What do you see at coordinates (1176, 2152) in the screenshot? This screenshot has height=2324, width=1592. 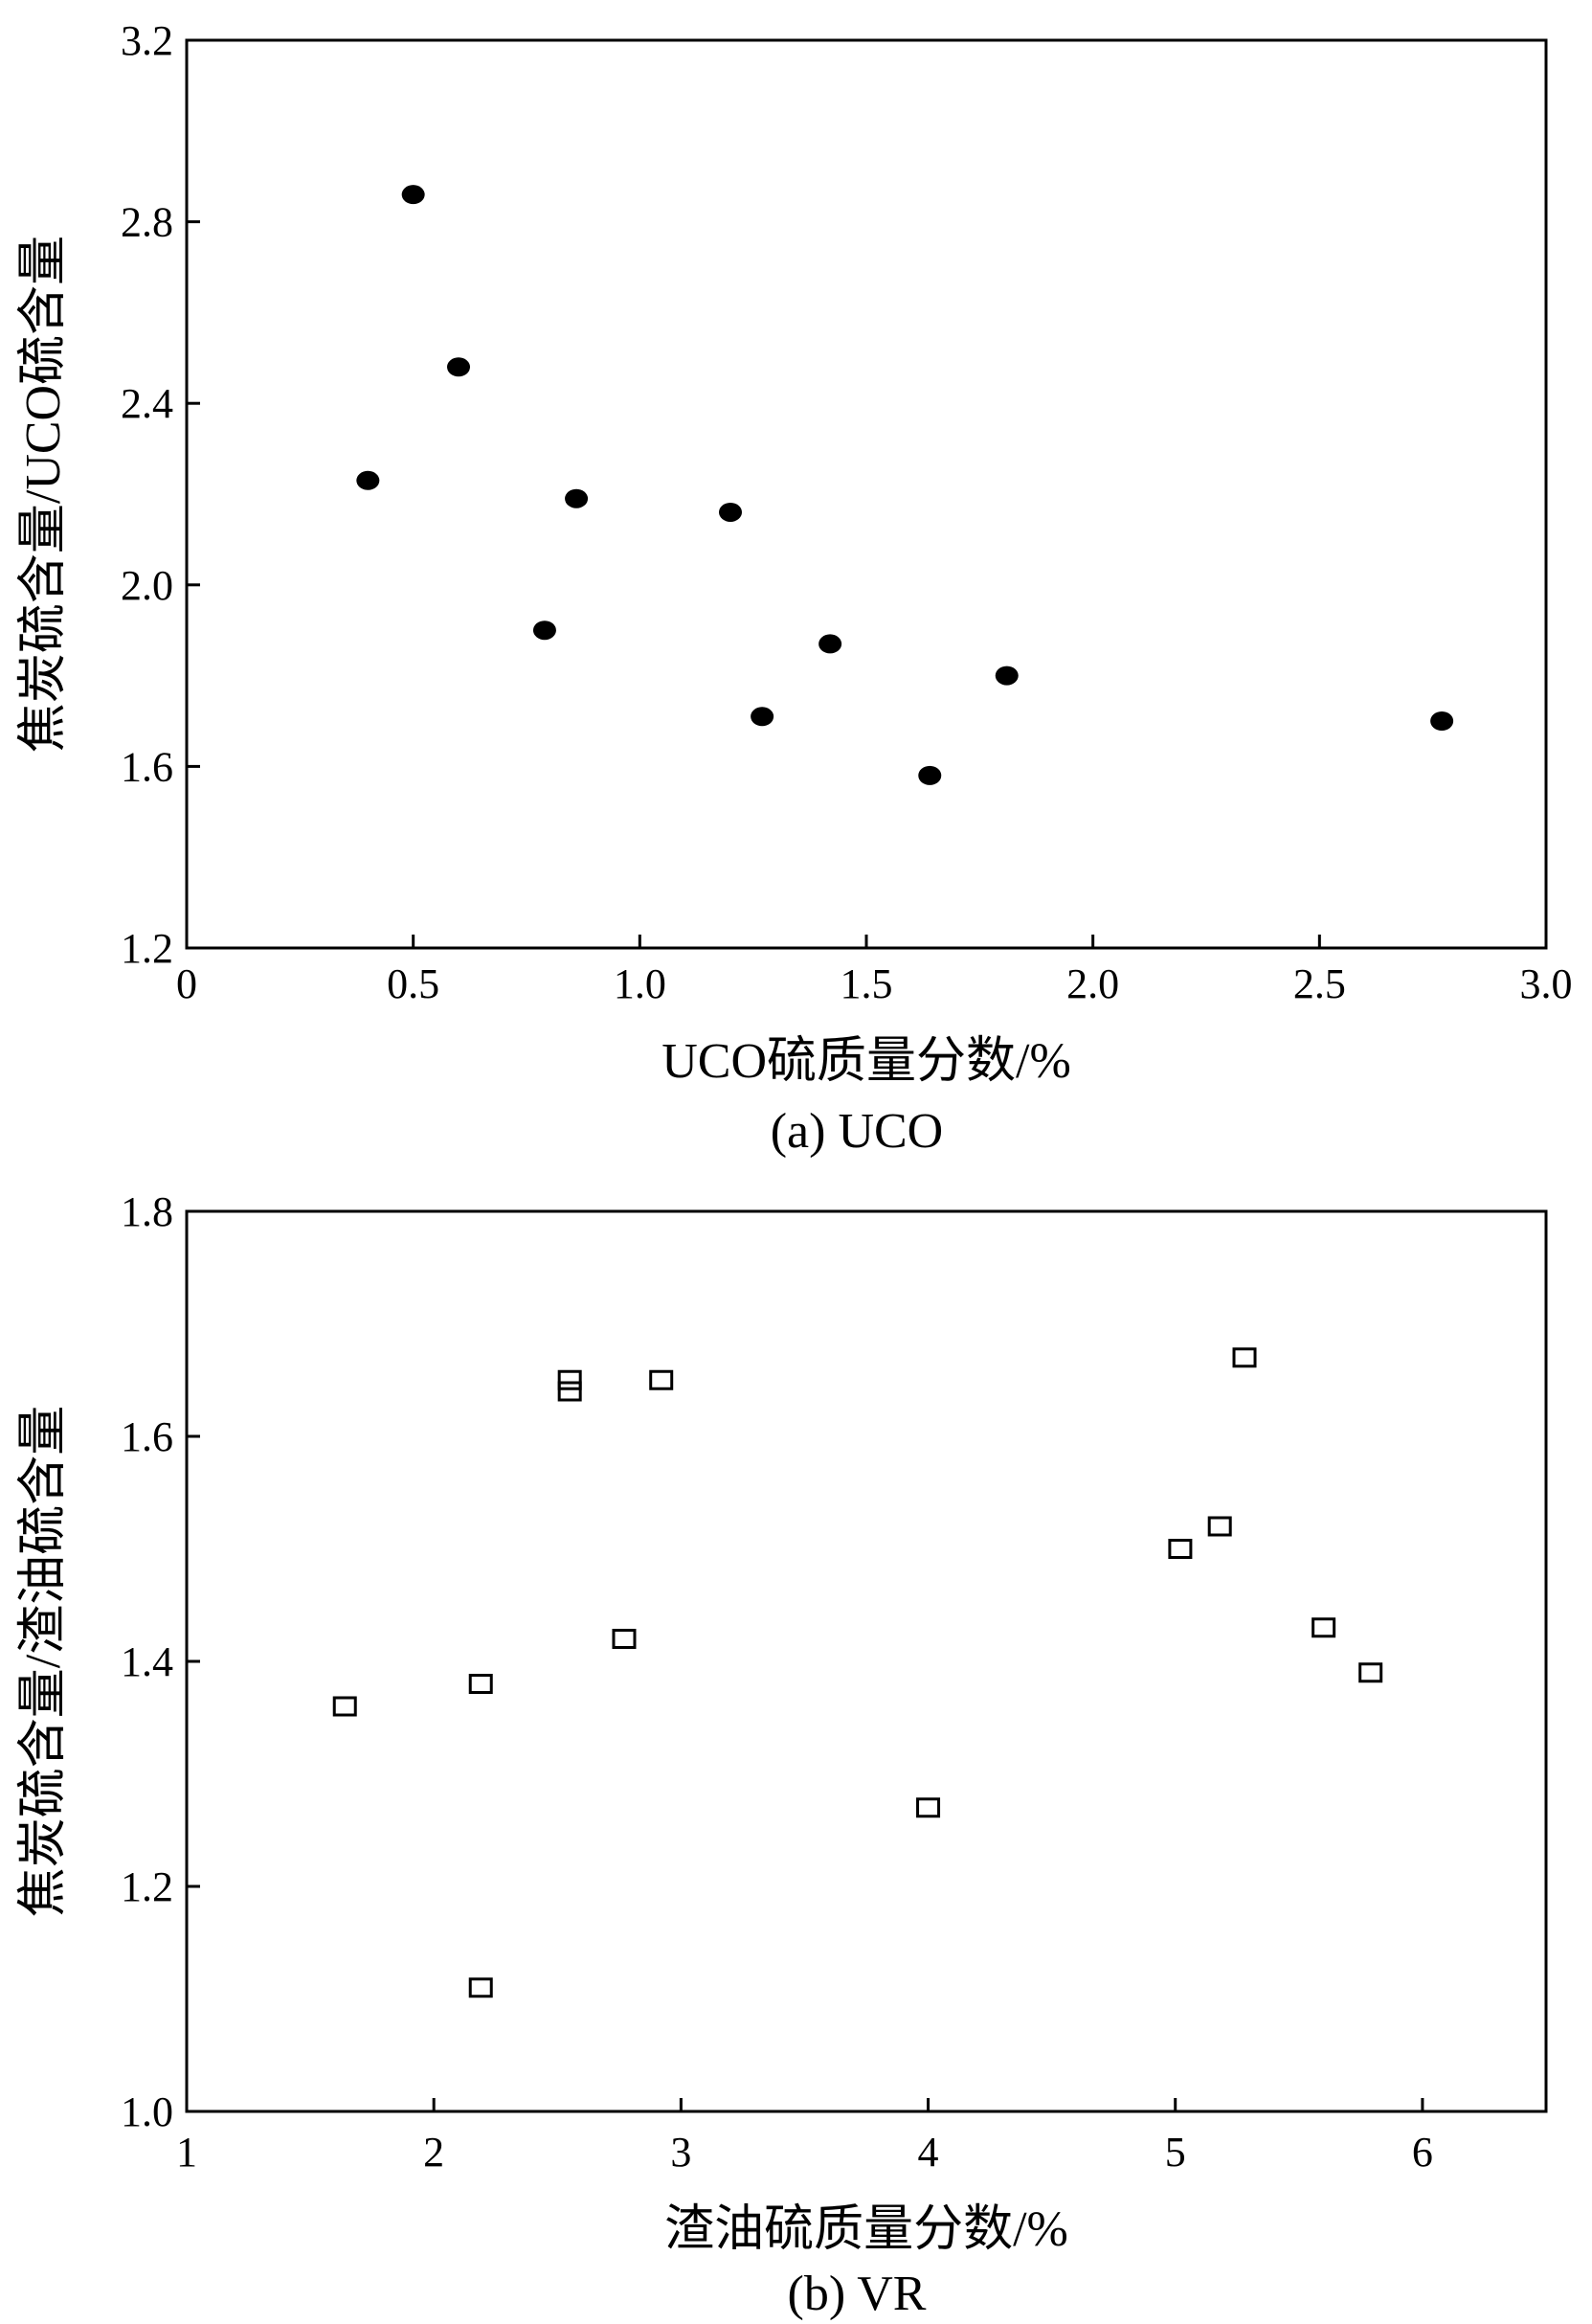 I see `x-tick-label: 5` at bounding box center [1176, 2152].